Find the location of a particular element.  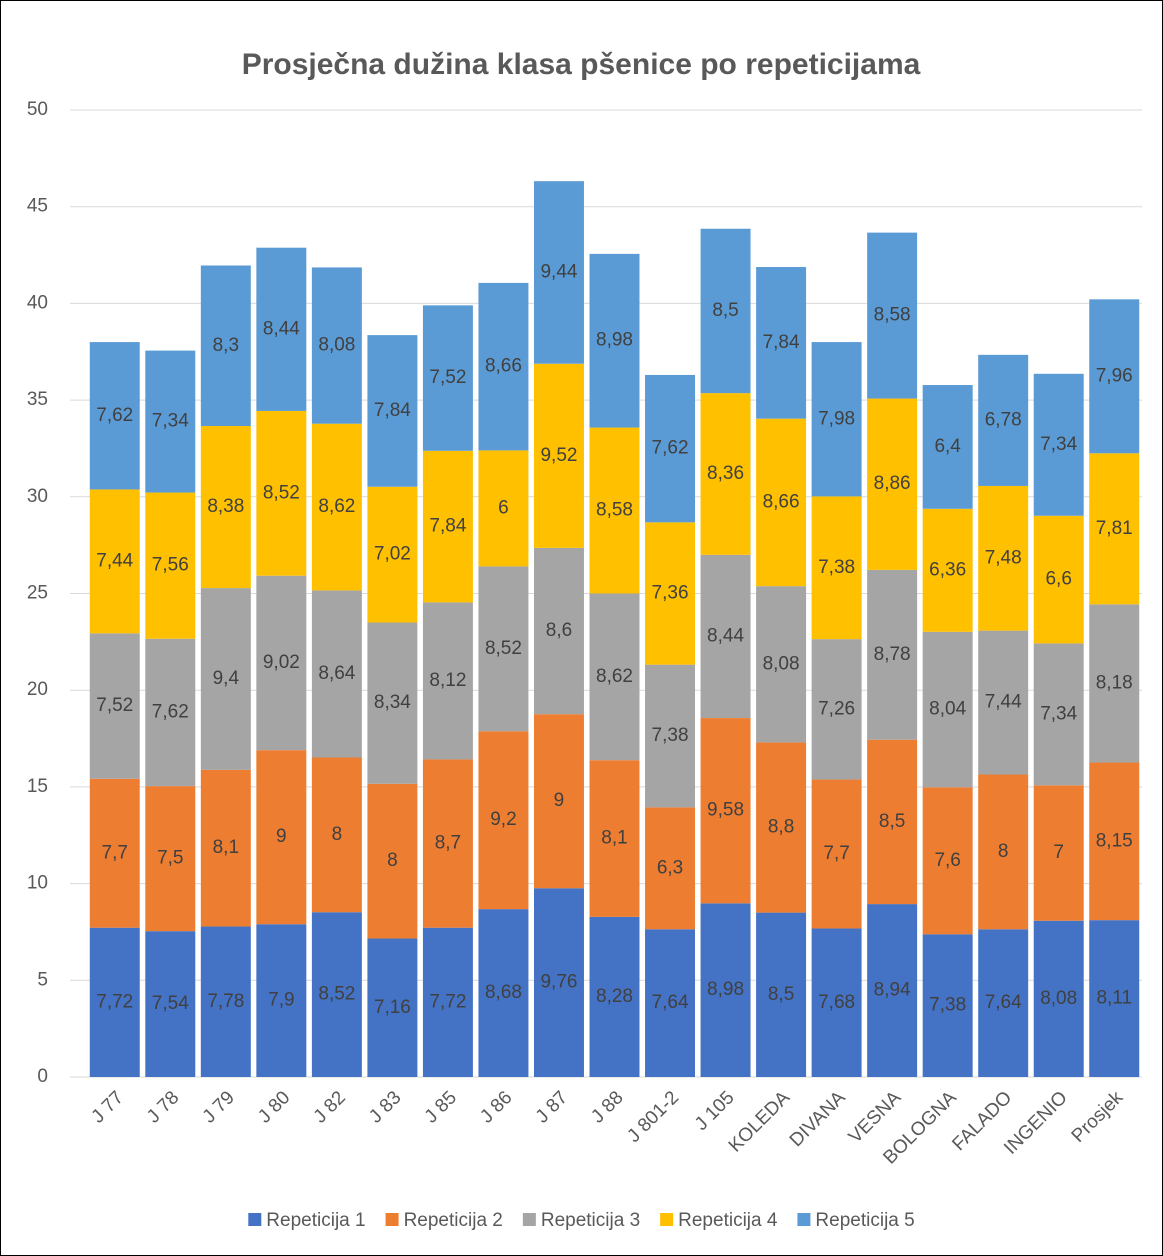

data-label: 7,81 is located at coordinates (1114, 528).